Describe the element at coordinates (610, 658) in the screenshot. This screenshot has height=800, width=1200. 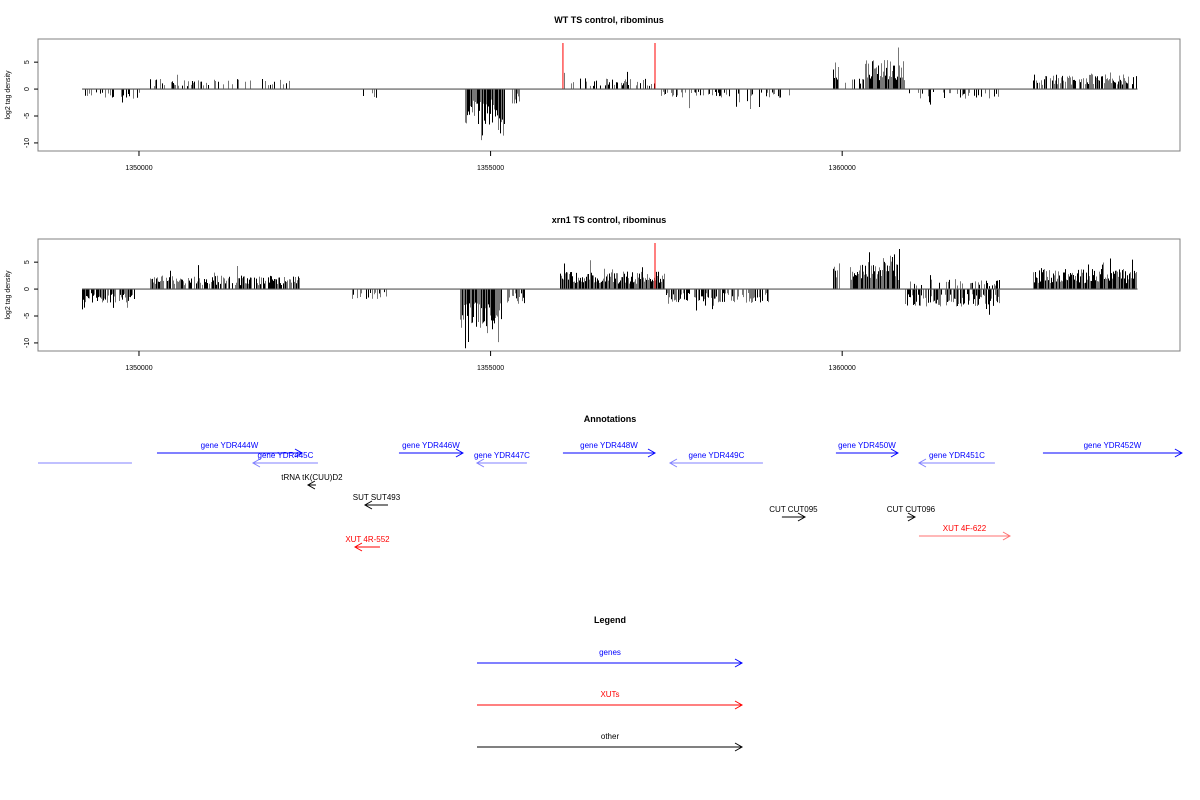
I see `legend-entry-genes: genes` at that location.